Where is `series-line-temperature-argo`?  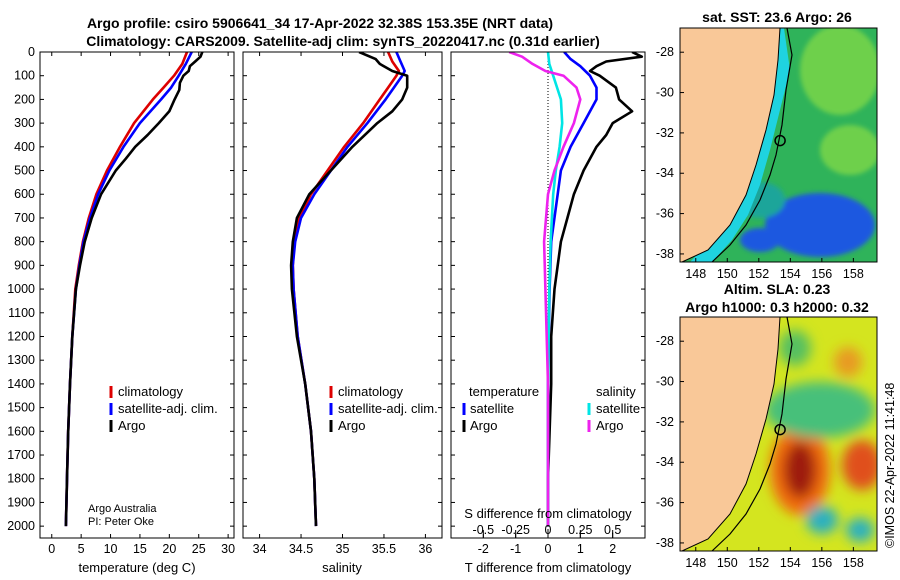 series-line-temperature-argo is located at coordinates (595, 289).